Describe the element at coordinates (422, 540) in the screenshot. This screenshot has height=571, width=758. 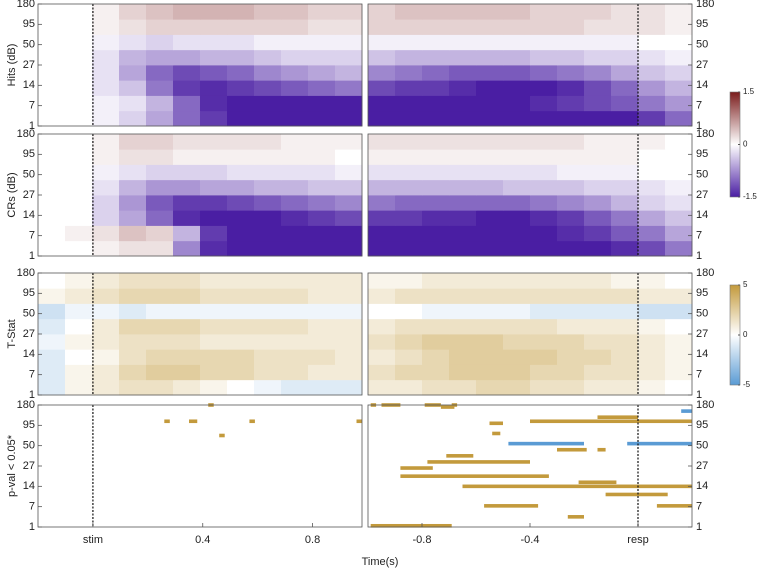
I see `x-tick-label: -0.8` at that location.